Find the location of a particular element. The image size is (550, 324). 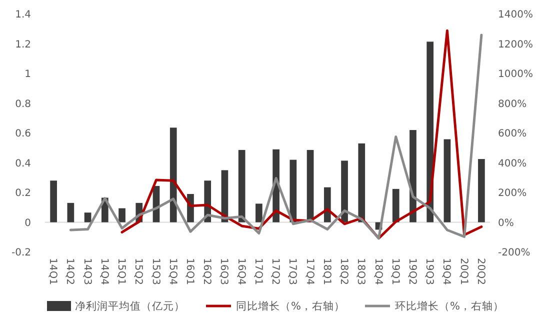

y-tick-label: 1.4 is located at coordinates (23, 15).